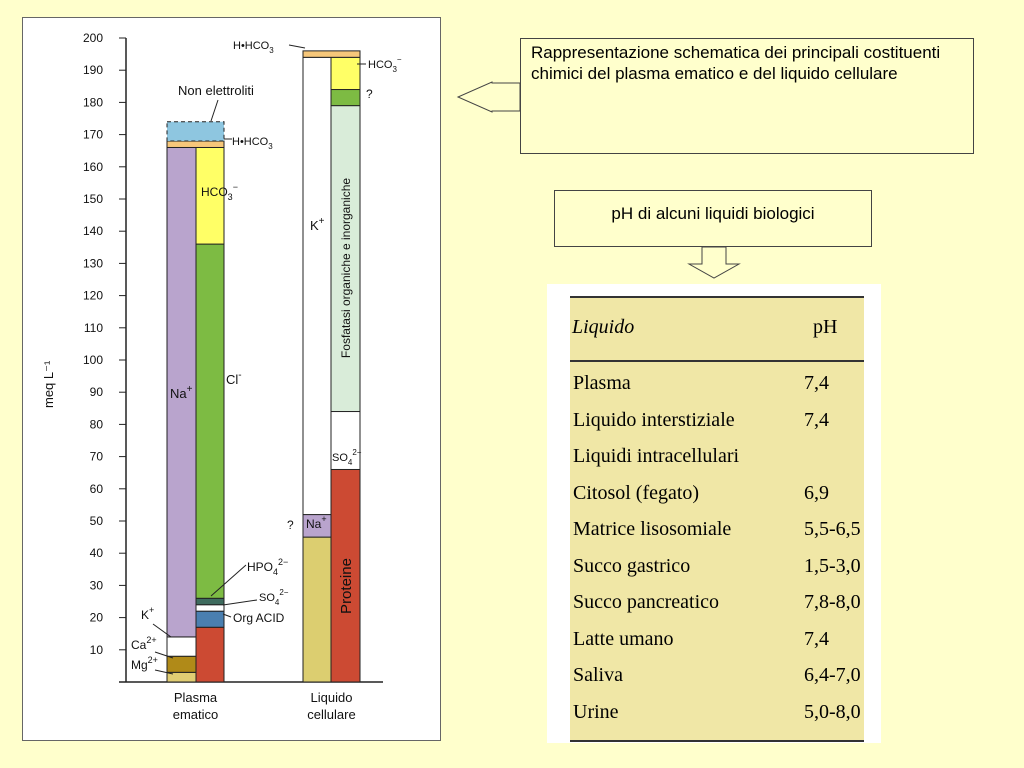 This screenshot has width=1024, height=768. What do you see at coordinates (331, 714) in the screenshot?
I see `category-label: cellulare` at bounding box center [331, 714].